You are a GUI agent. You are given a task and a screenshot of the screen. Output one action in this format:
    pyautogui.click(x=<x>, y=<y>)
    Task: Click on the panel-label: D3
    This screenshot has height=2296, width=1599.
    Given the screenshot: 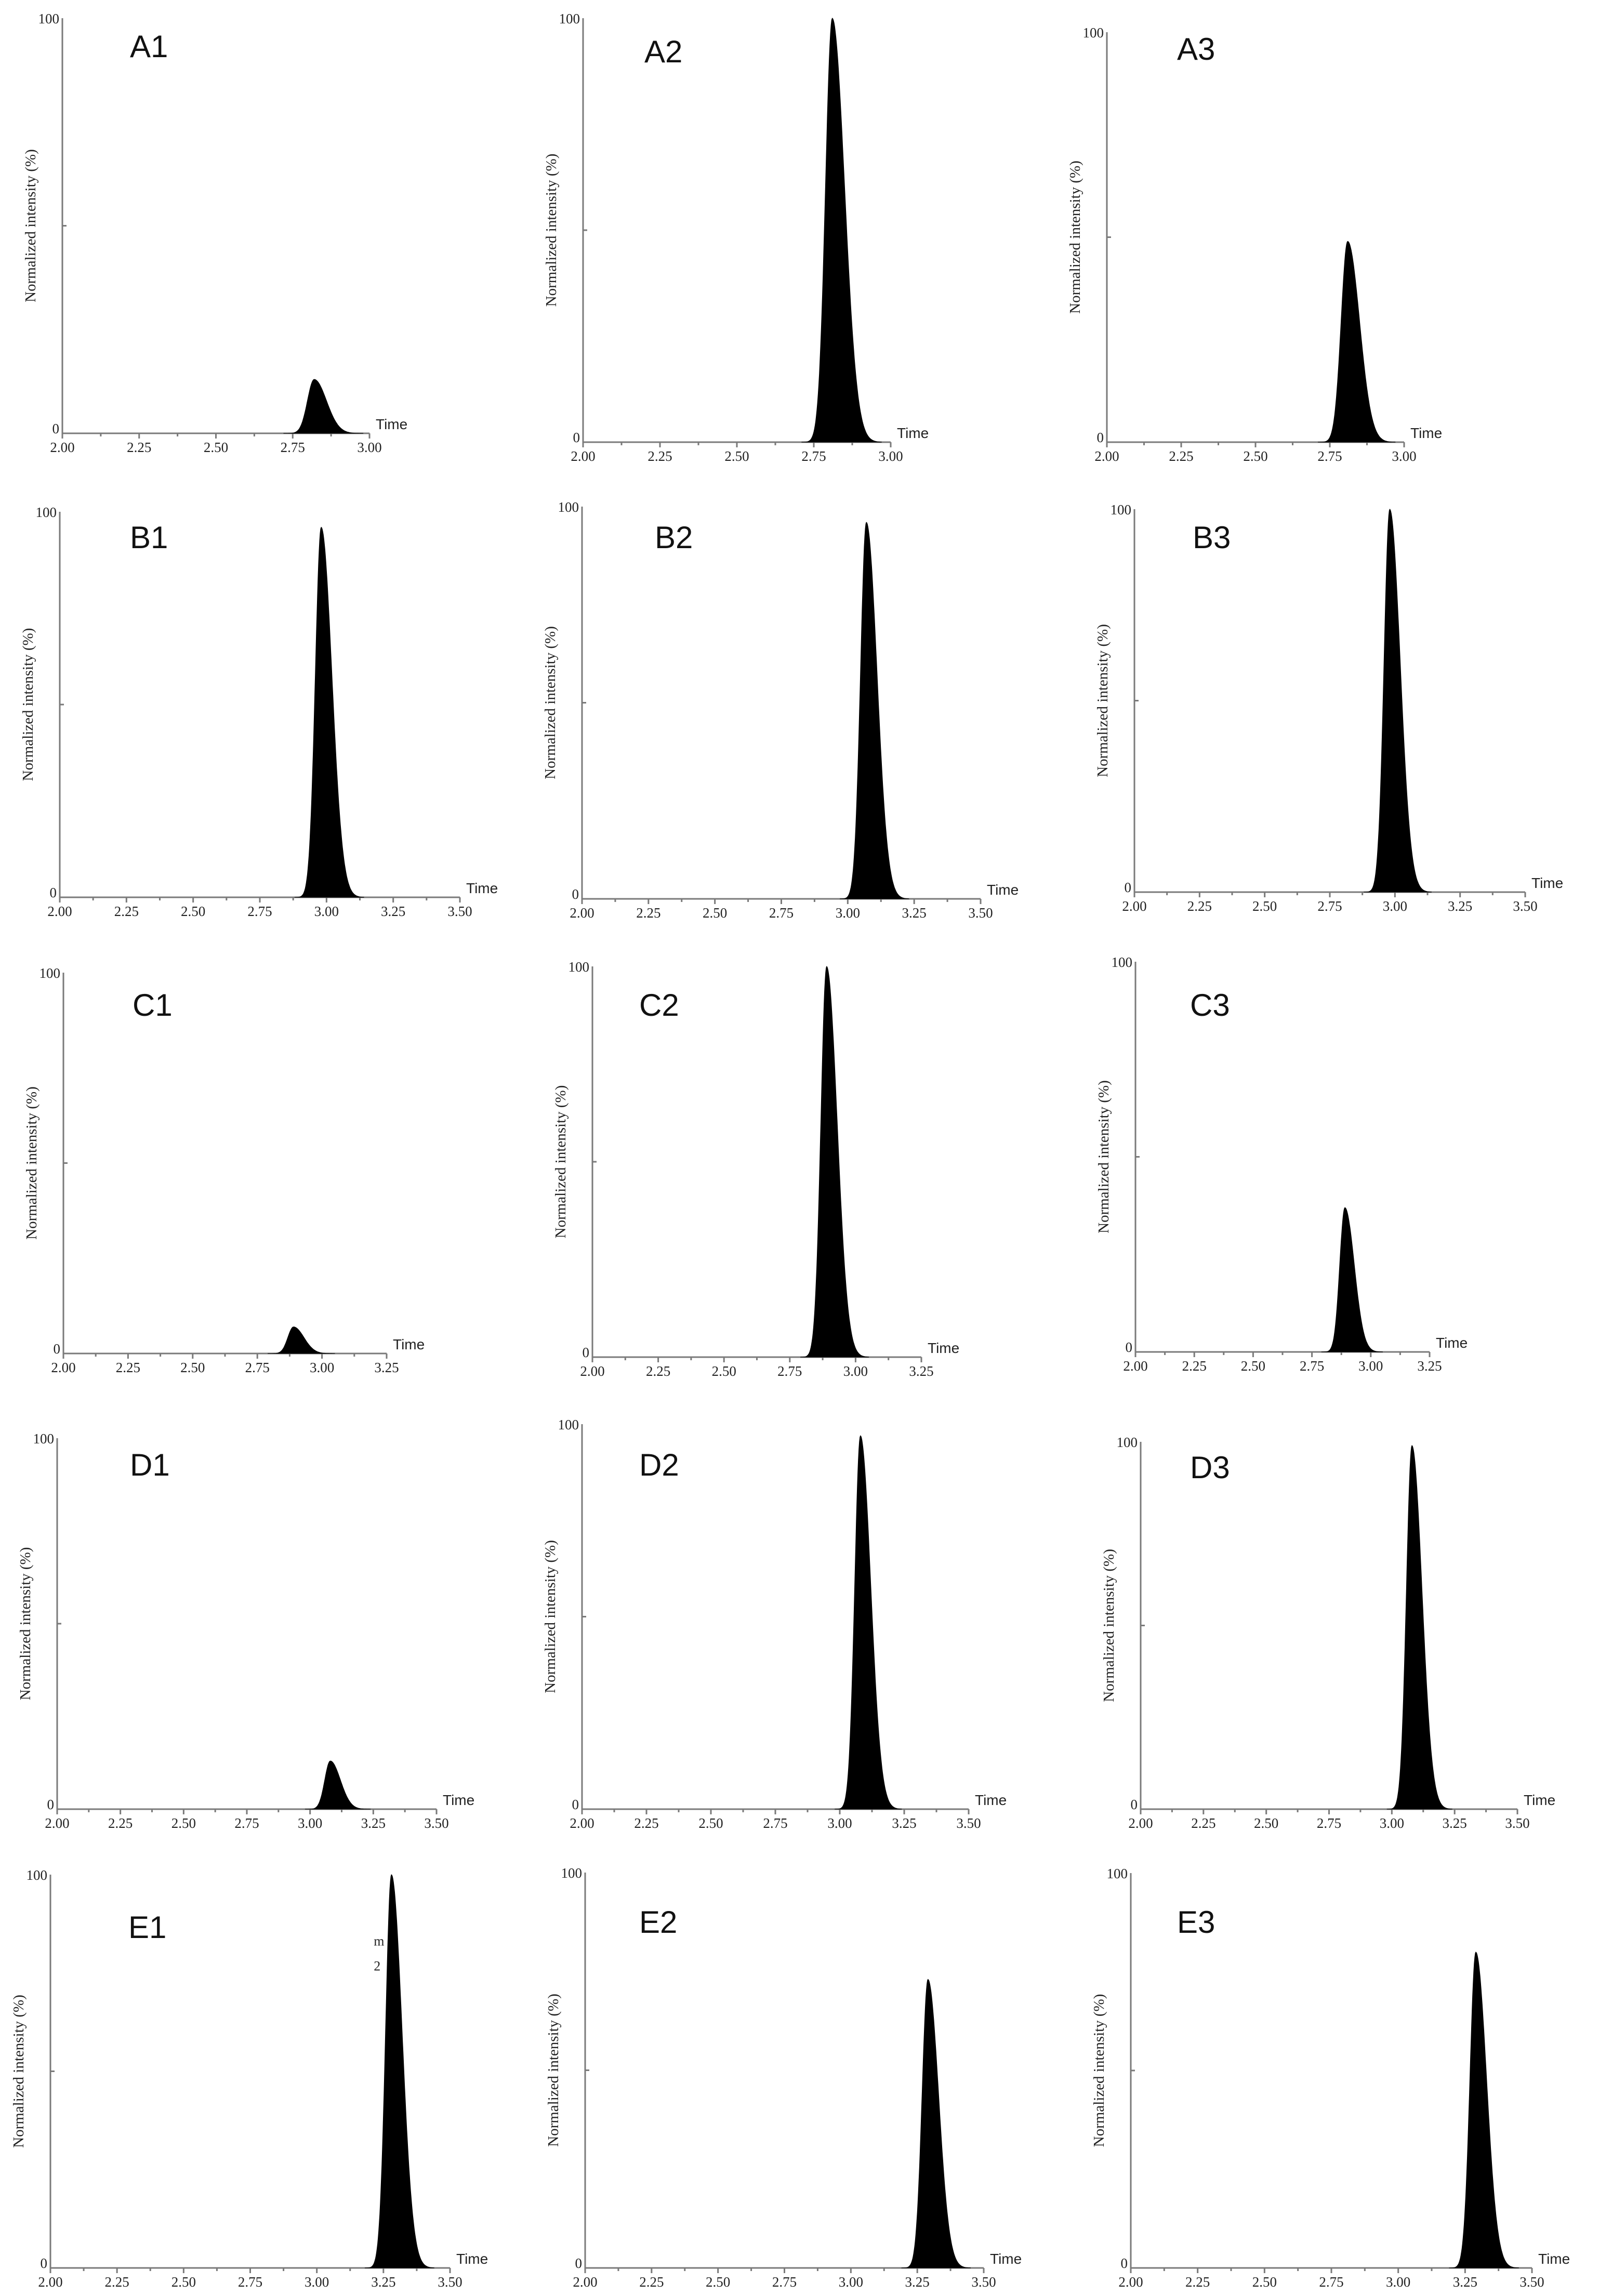 What is the action you would take?
    pyautogui.click(x=1210, y=1468)
    